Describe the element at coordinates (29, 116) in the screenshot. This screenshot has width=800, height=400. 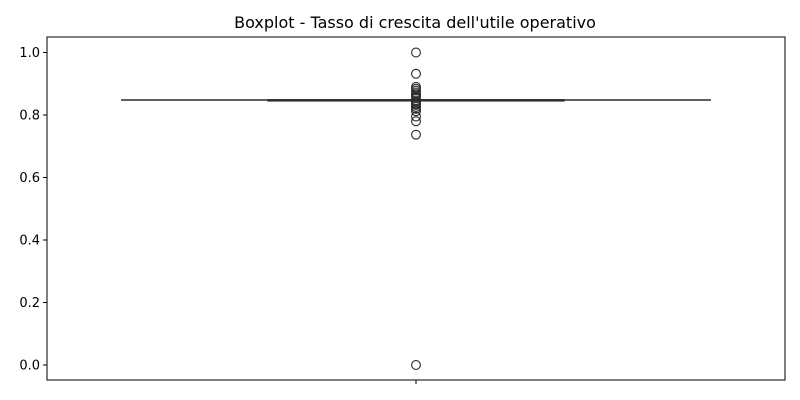
I see `y-tick-label: 0.8` at that location.